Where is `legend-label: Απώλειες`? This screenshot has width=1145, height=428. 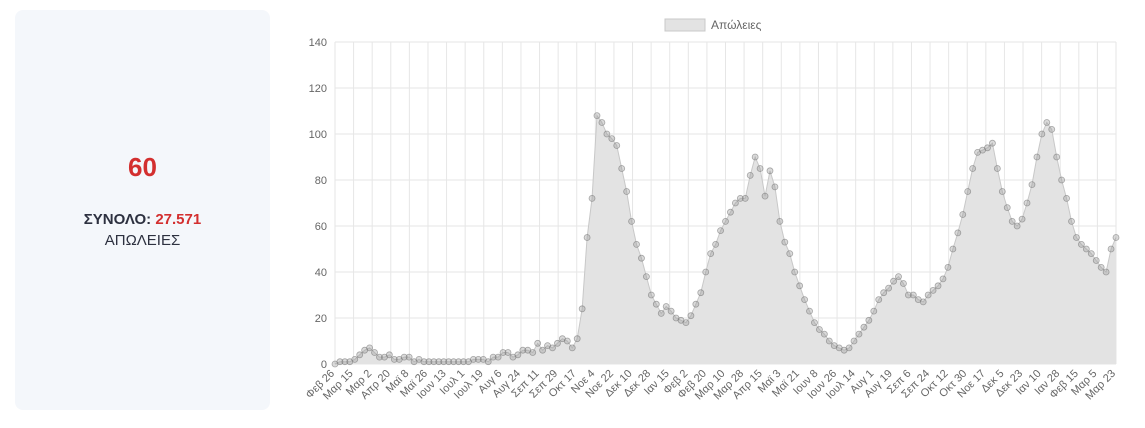 legend-label: Απώλειες is located at coordinates (736, 25).